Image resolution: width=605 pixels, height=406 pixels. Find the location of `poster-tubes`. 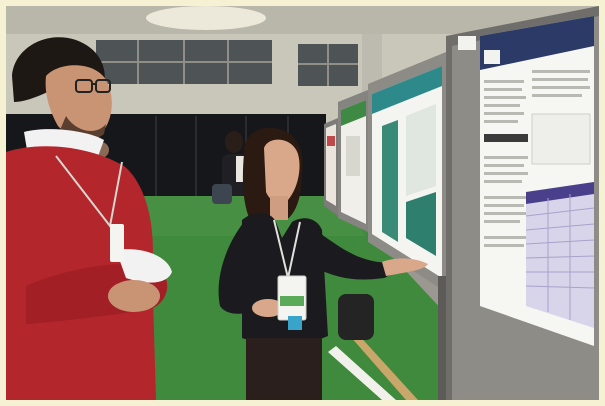

poster-tubes is located at coordinates (373, 366).